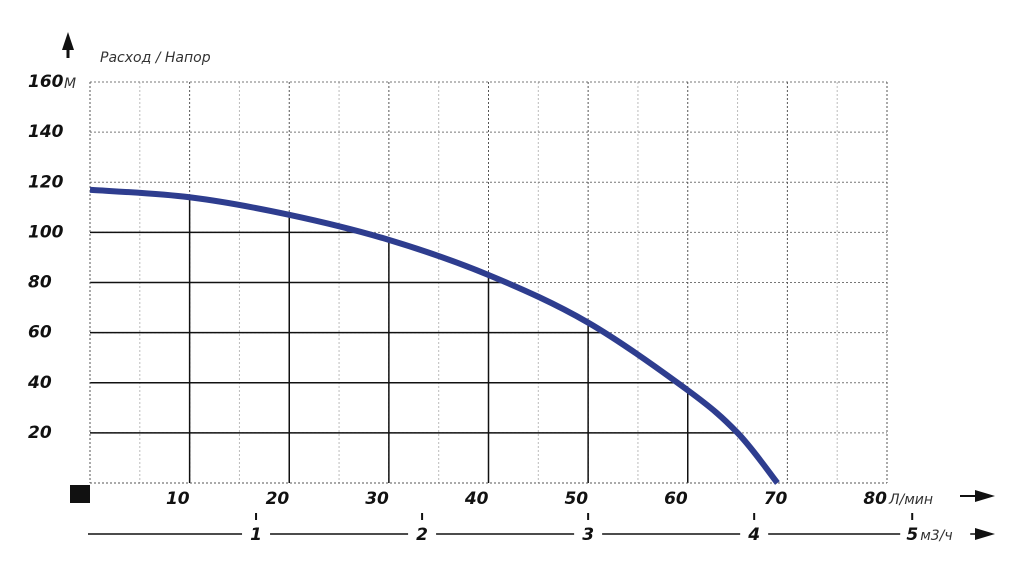 The image size is (1024, 561). What do you see at coordinates (80, 494) in the screenshot?
I see `origin-mark` at bounding box center [80, 494].